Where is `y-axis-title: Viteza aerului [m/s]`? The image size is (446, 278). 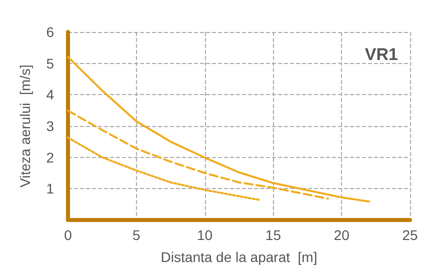 y-axis-title: Viteza aerului [m/s] is located at coordinates (25, 126).